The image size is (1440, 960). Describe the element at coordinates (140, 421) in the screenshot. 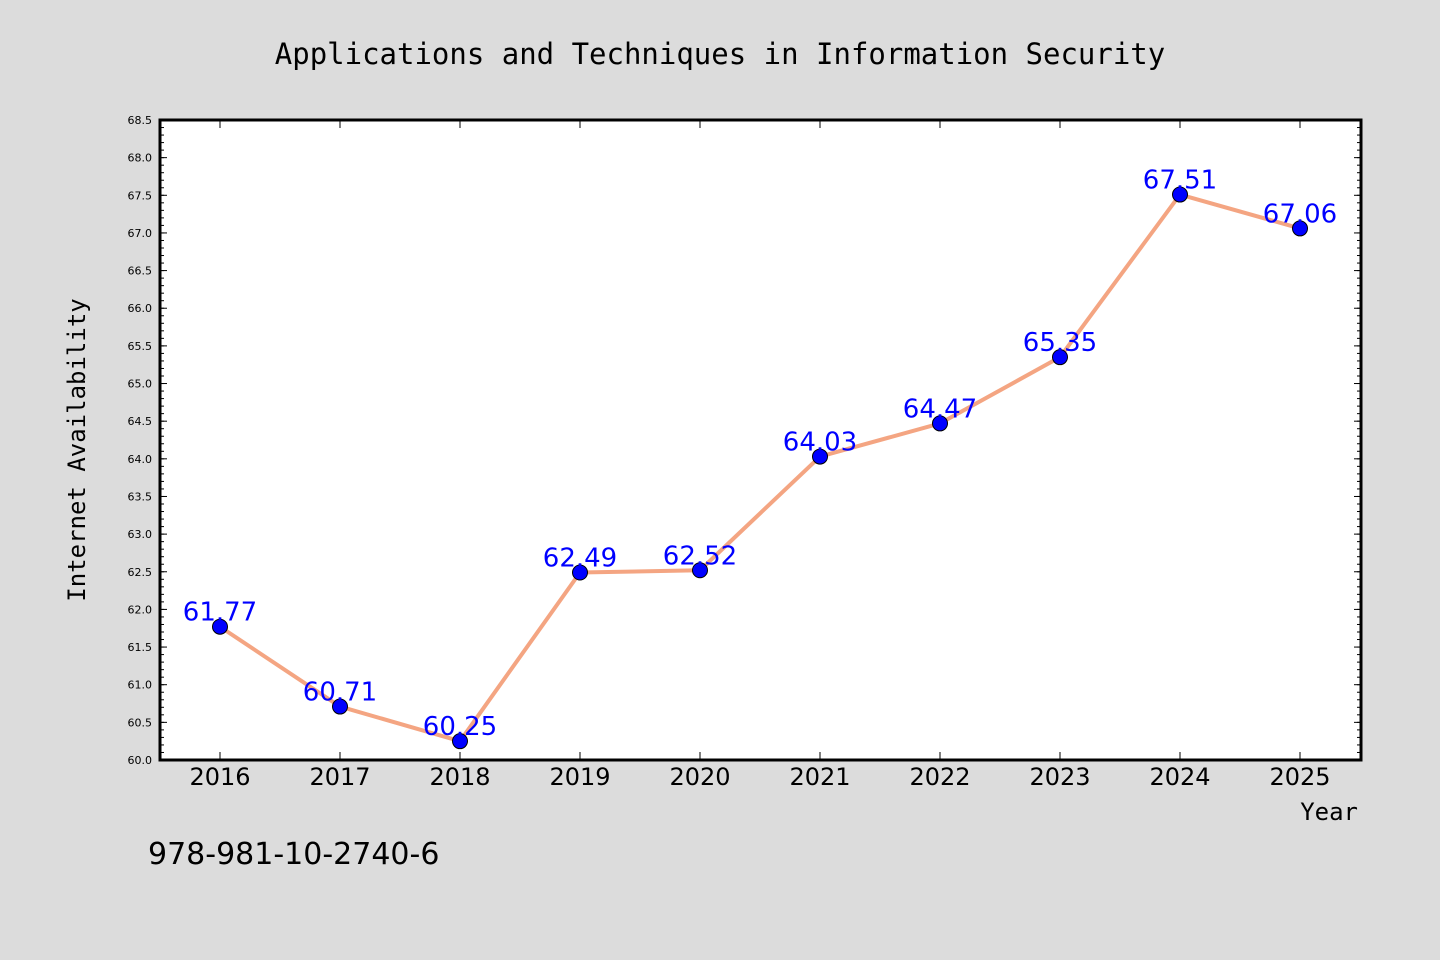

I see `y-tick-label: 64.5` at that location.